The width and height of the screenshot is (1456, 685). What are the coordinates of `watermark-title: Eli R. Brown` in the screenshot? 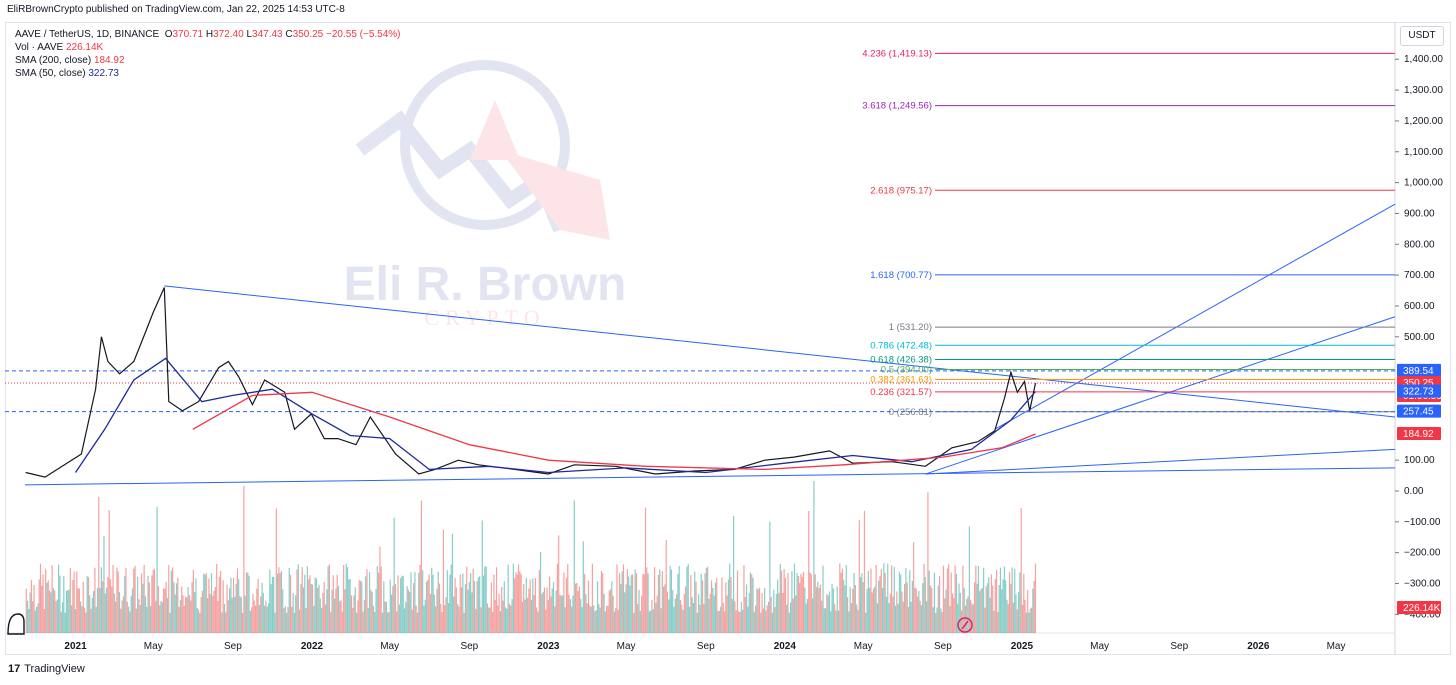 It's located at (485, 284).